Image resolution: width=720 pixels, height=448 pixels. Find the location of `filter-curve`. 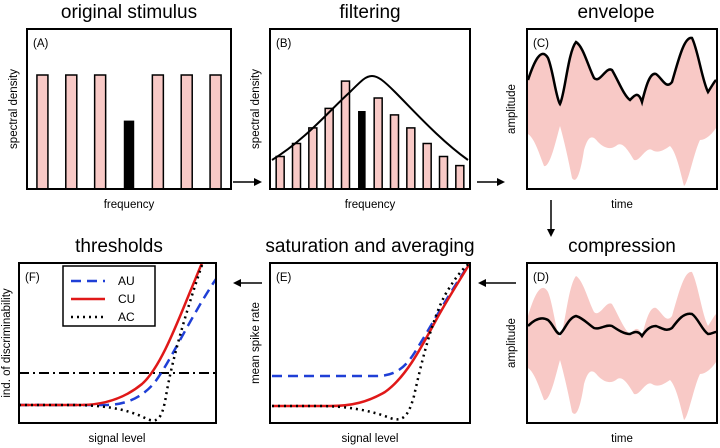

filter-curve is located at coordinates (370, 117).